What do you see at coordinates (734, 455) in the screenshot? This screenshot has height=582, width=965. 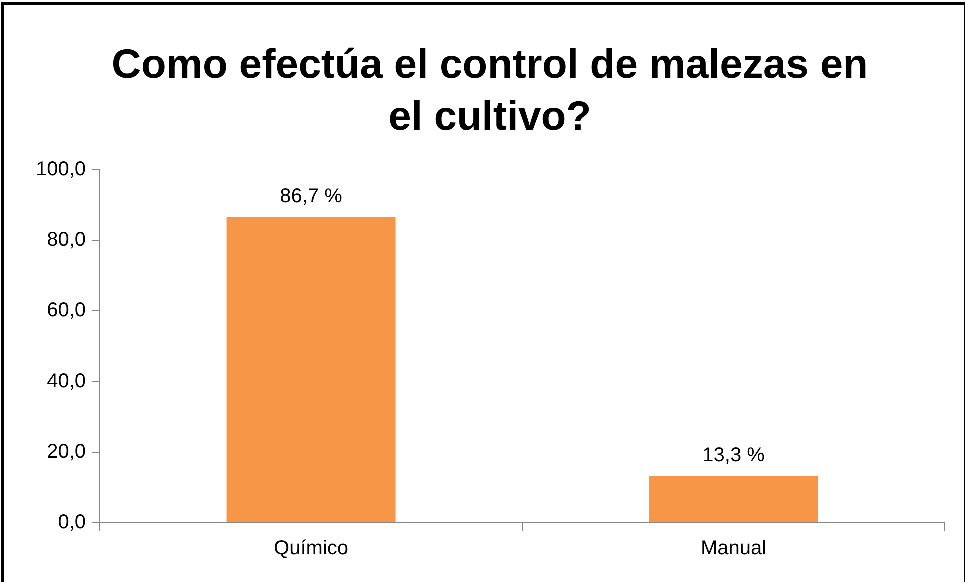 I see `data-label: 13,3 %` at bounding box center [734, 455].